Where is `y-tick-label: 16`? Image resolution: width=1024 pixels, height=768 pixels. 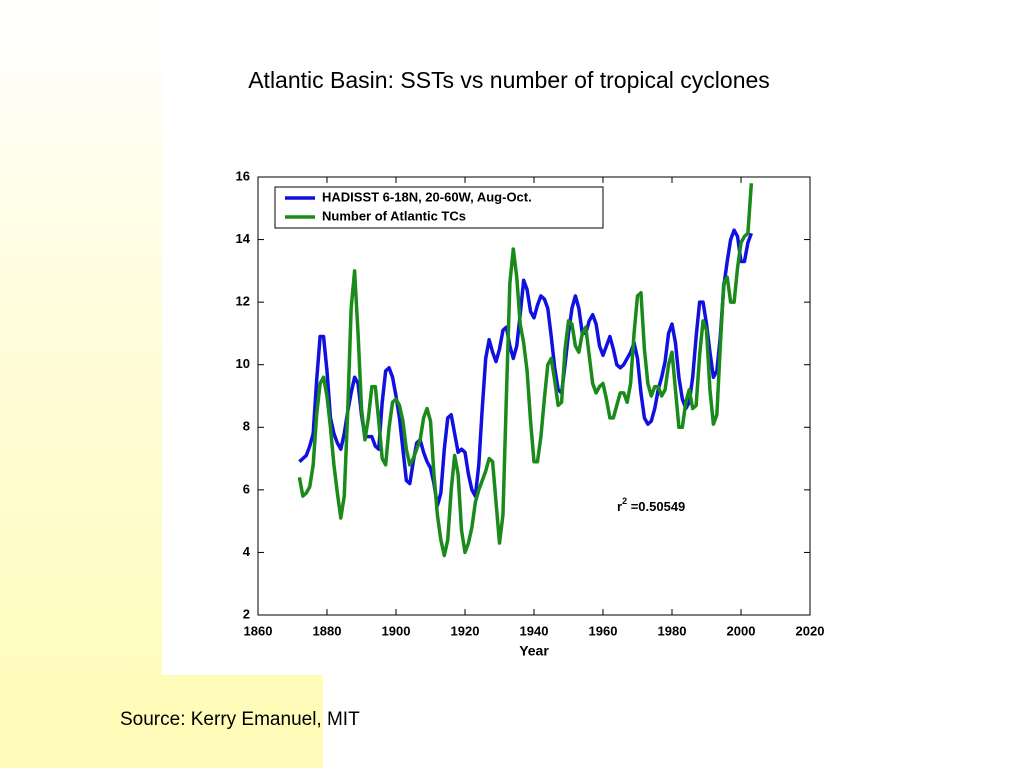
y-tick-label: 16 is located at coordinates (243, 175).